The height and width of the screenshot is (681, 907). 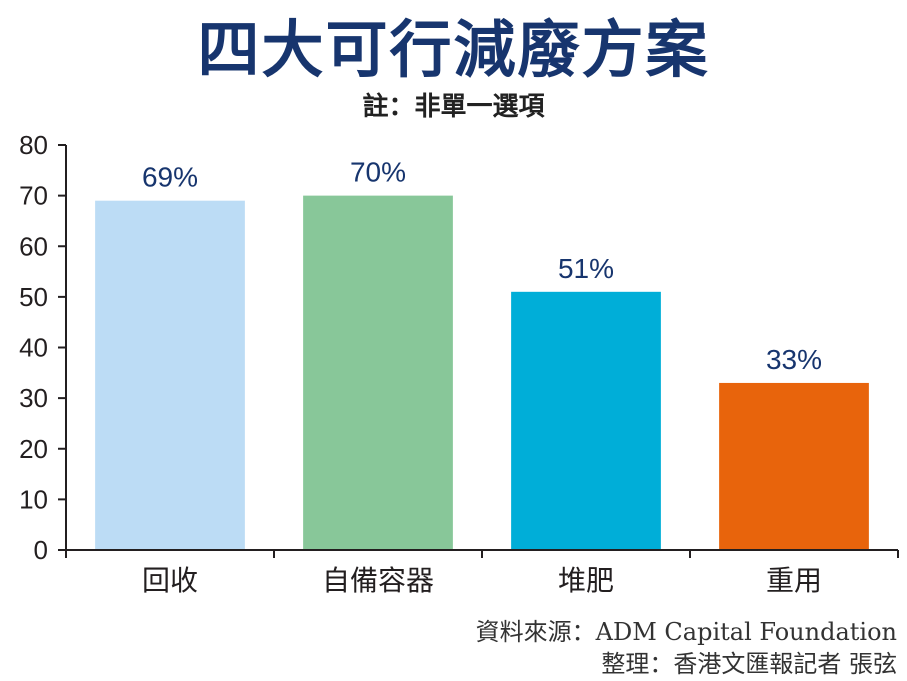 What do you see at coordinates (170, 580) in the screenshot?
I see `category-label: 回收` at bounding box center [170, 580].